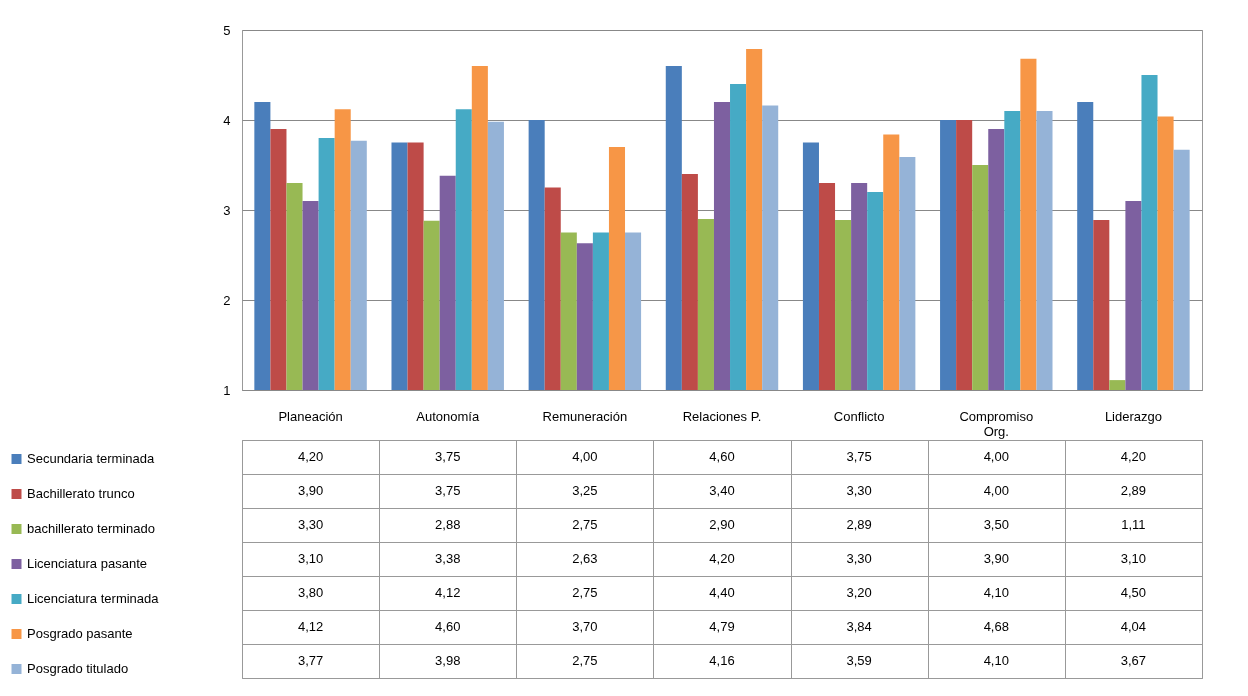 The image size is (1248, 696). Describe the element at coordinates (722, 592) in the screenshot. I see `data-label: 4,40` at that location.